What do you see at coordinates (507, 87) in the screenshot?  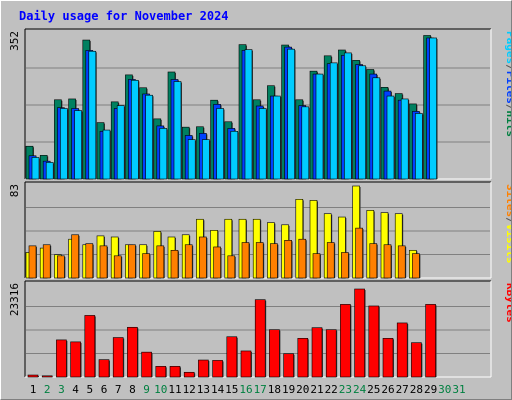 I see `legend-entry: Files` at bounding box center [507, 87].